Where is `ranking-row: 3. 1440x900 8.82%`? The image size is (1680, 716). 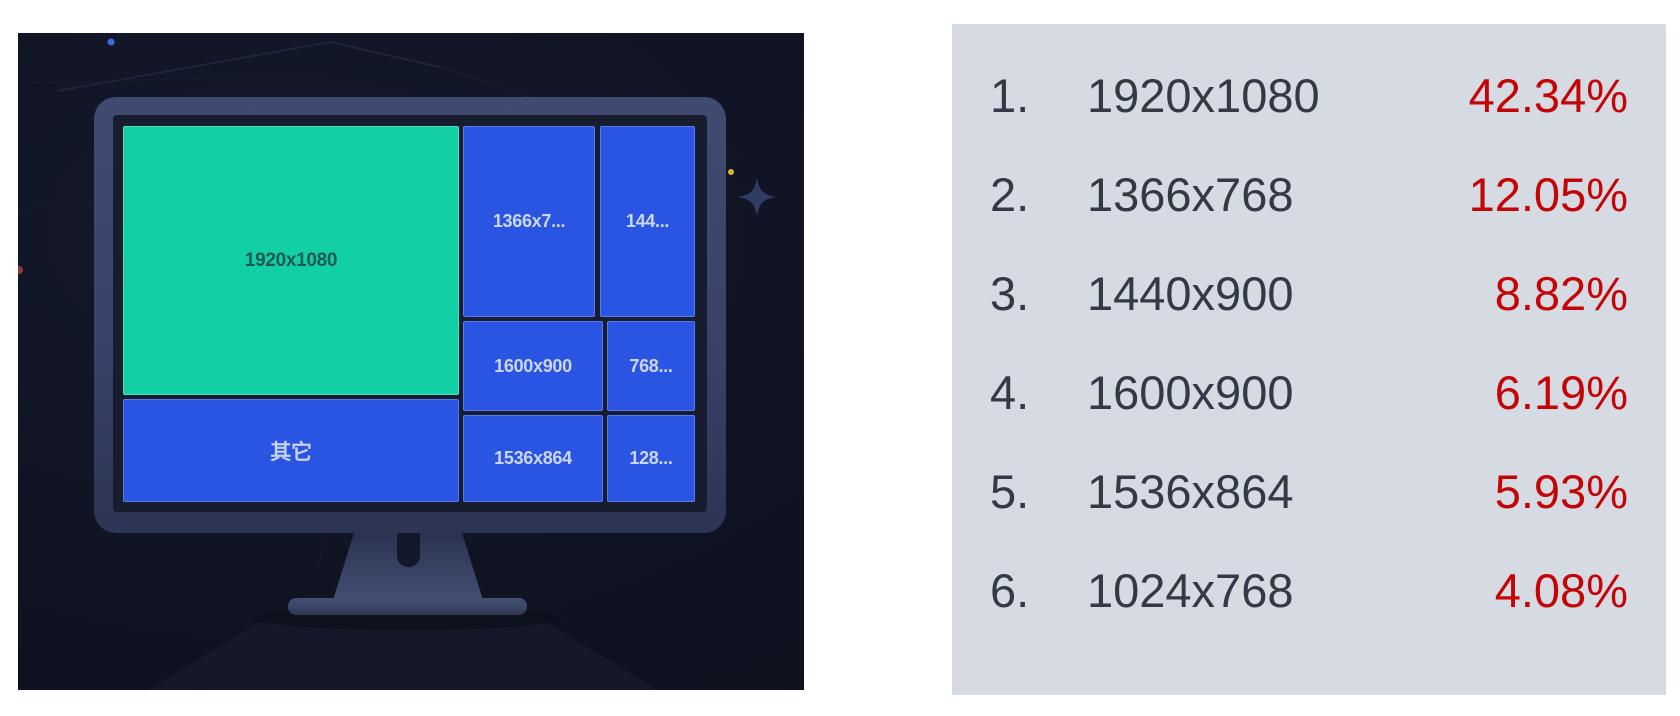
ranking-row: 3. 1440x900 8.82% is located at coordinates (1309, 293).